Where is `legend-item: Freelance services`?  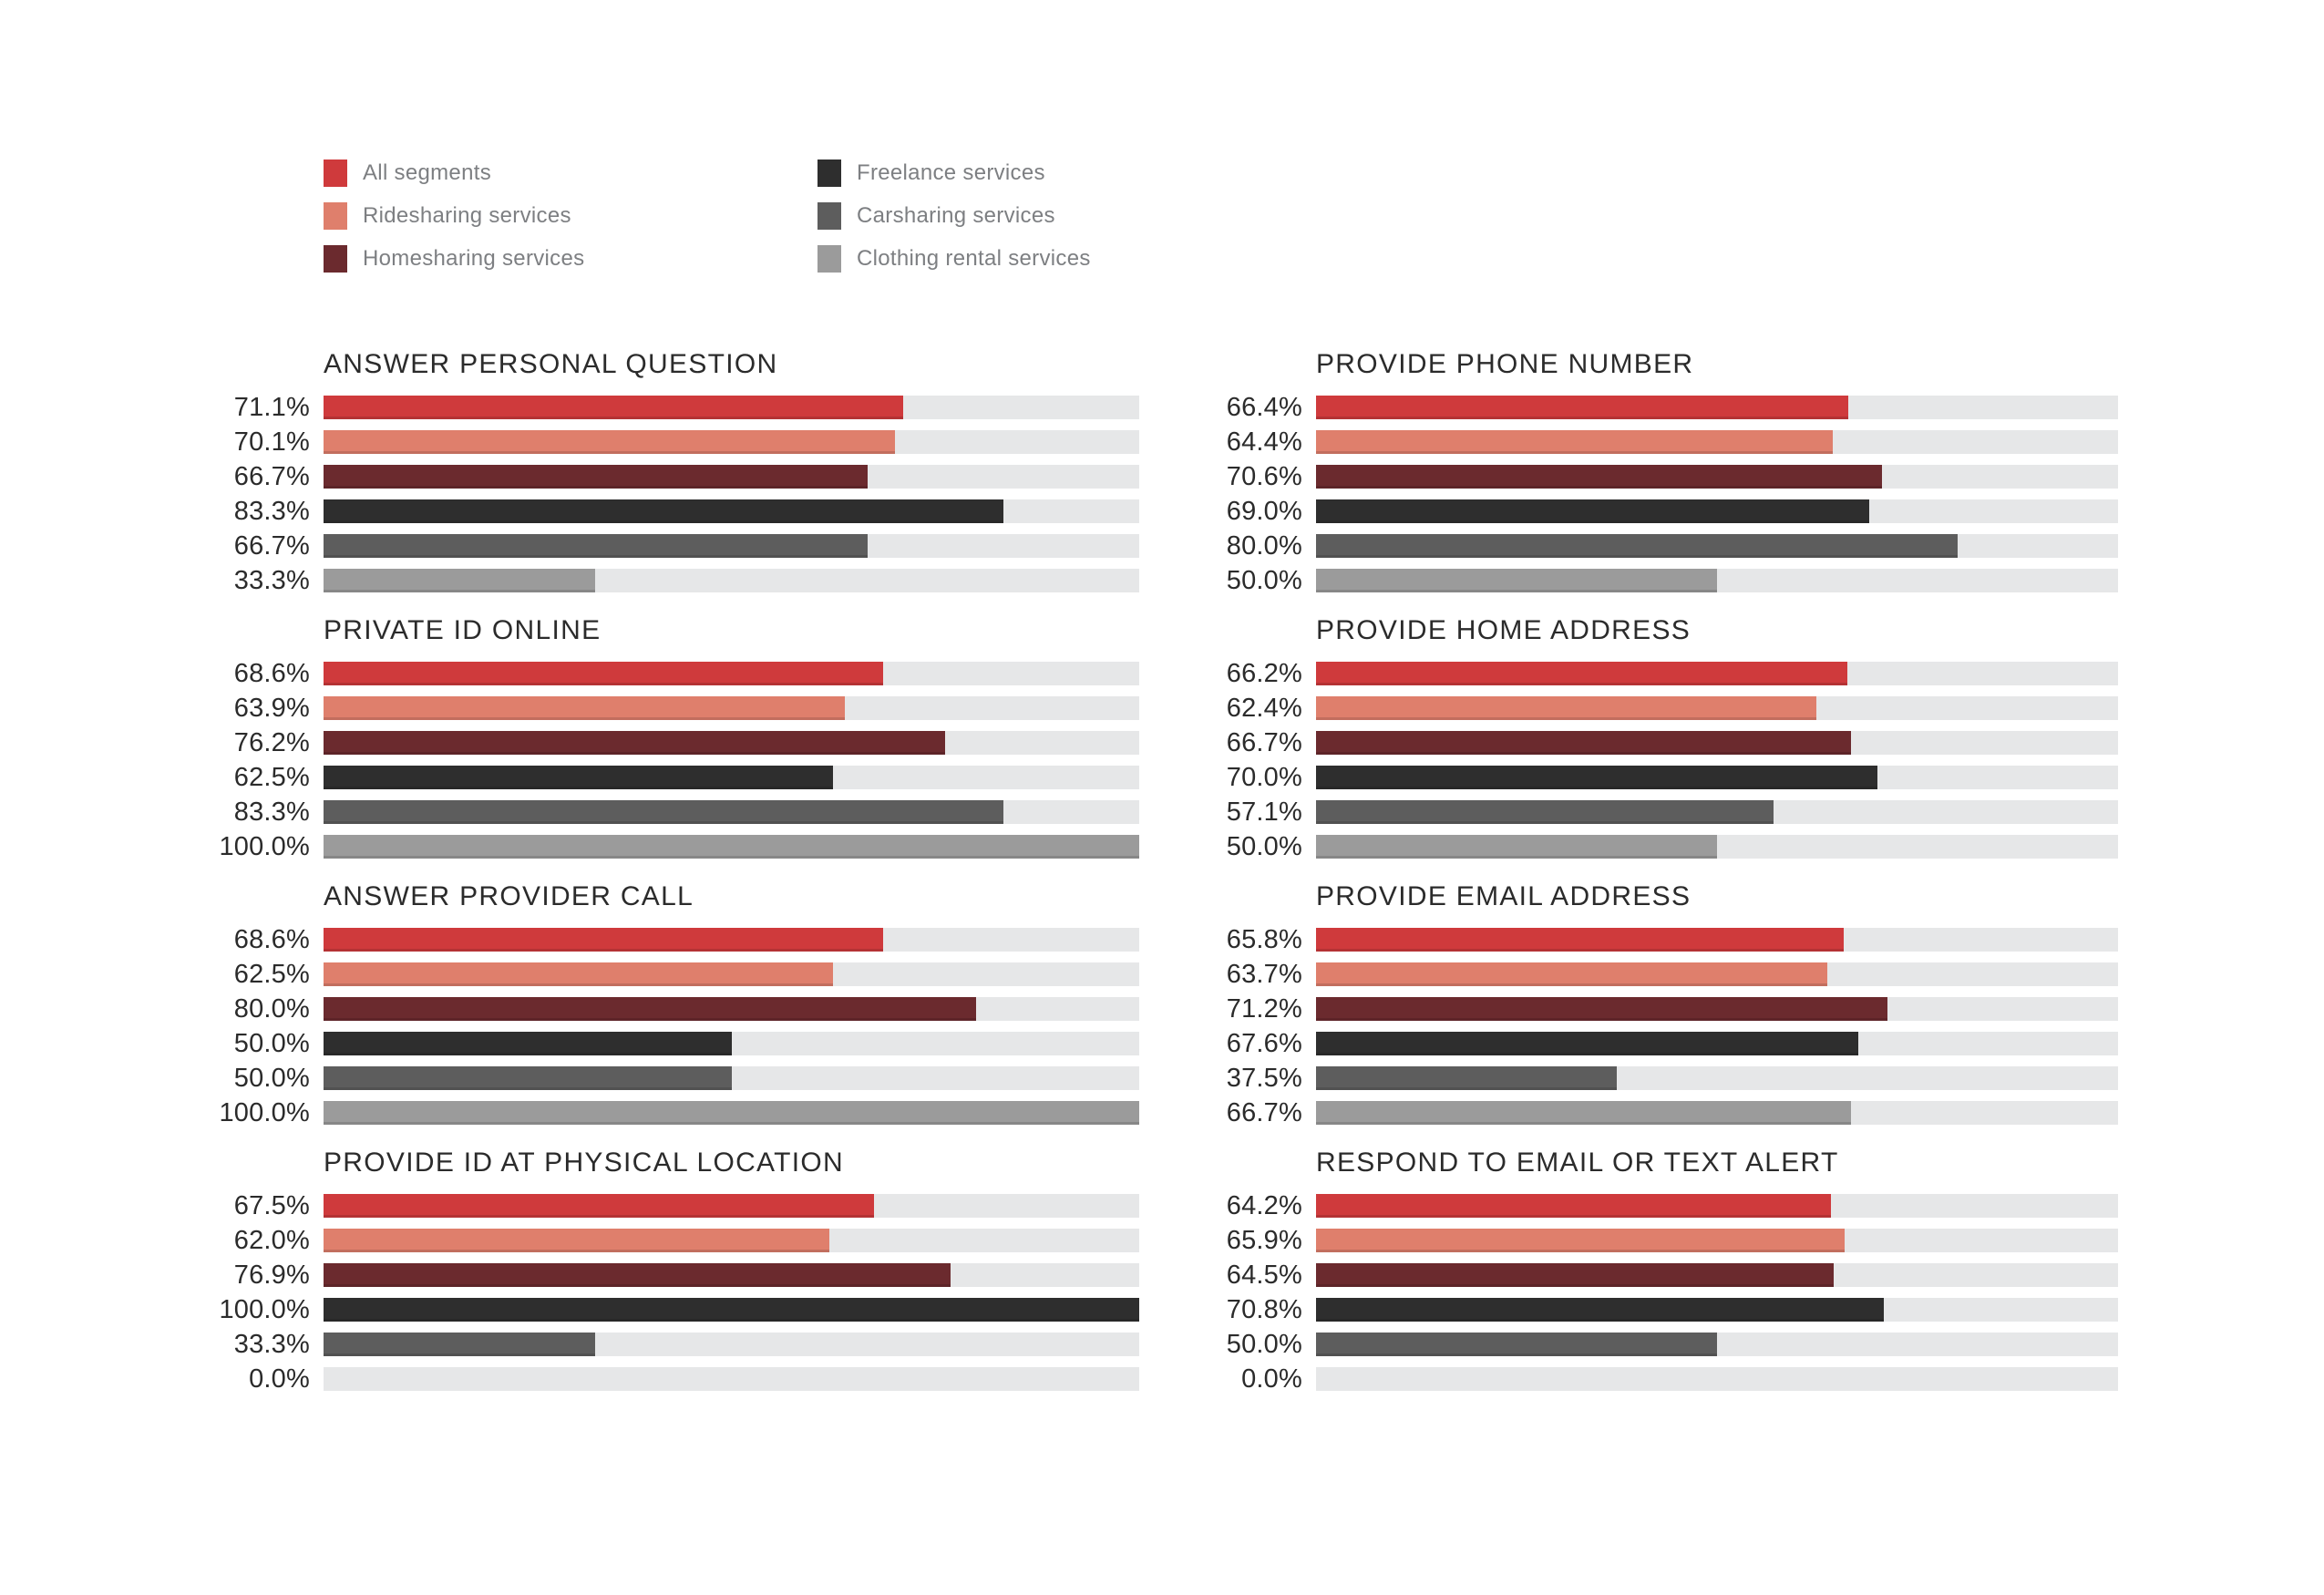
legend-item: Freelance services is located at coordinates (1064, 172).